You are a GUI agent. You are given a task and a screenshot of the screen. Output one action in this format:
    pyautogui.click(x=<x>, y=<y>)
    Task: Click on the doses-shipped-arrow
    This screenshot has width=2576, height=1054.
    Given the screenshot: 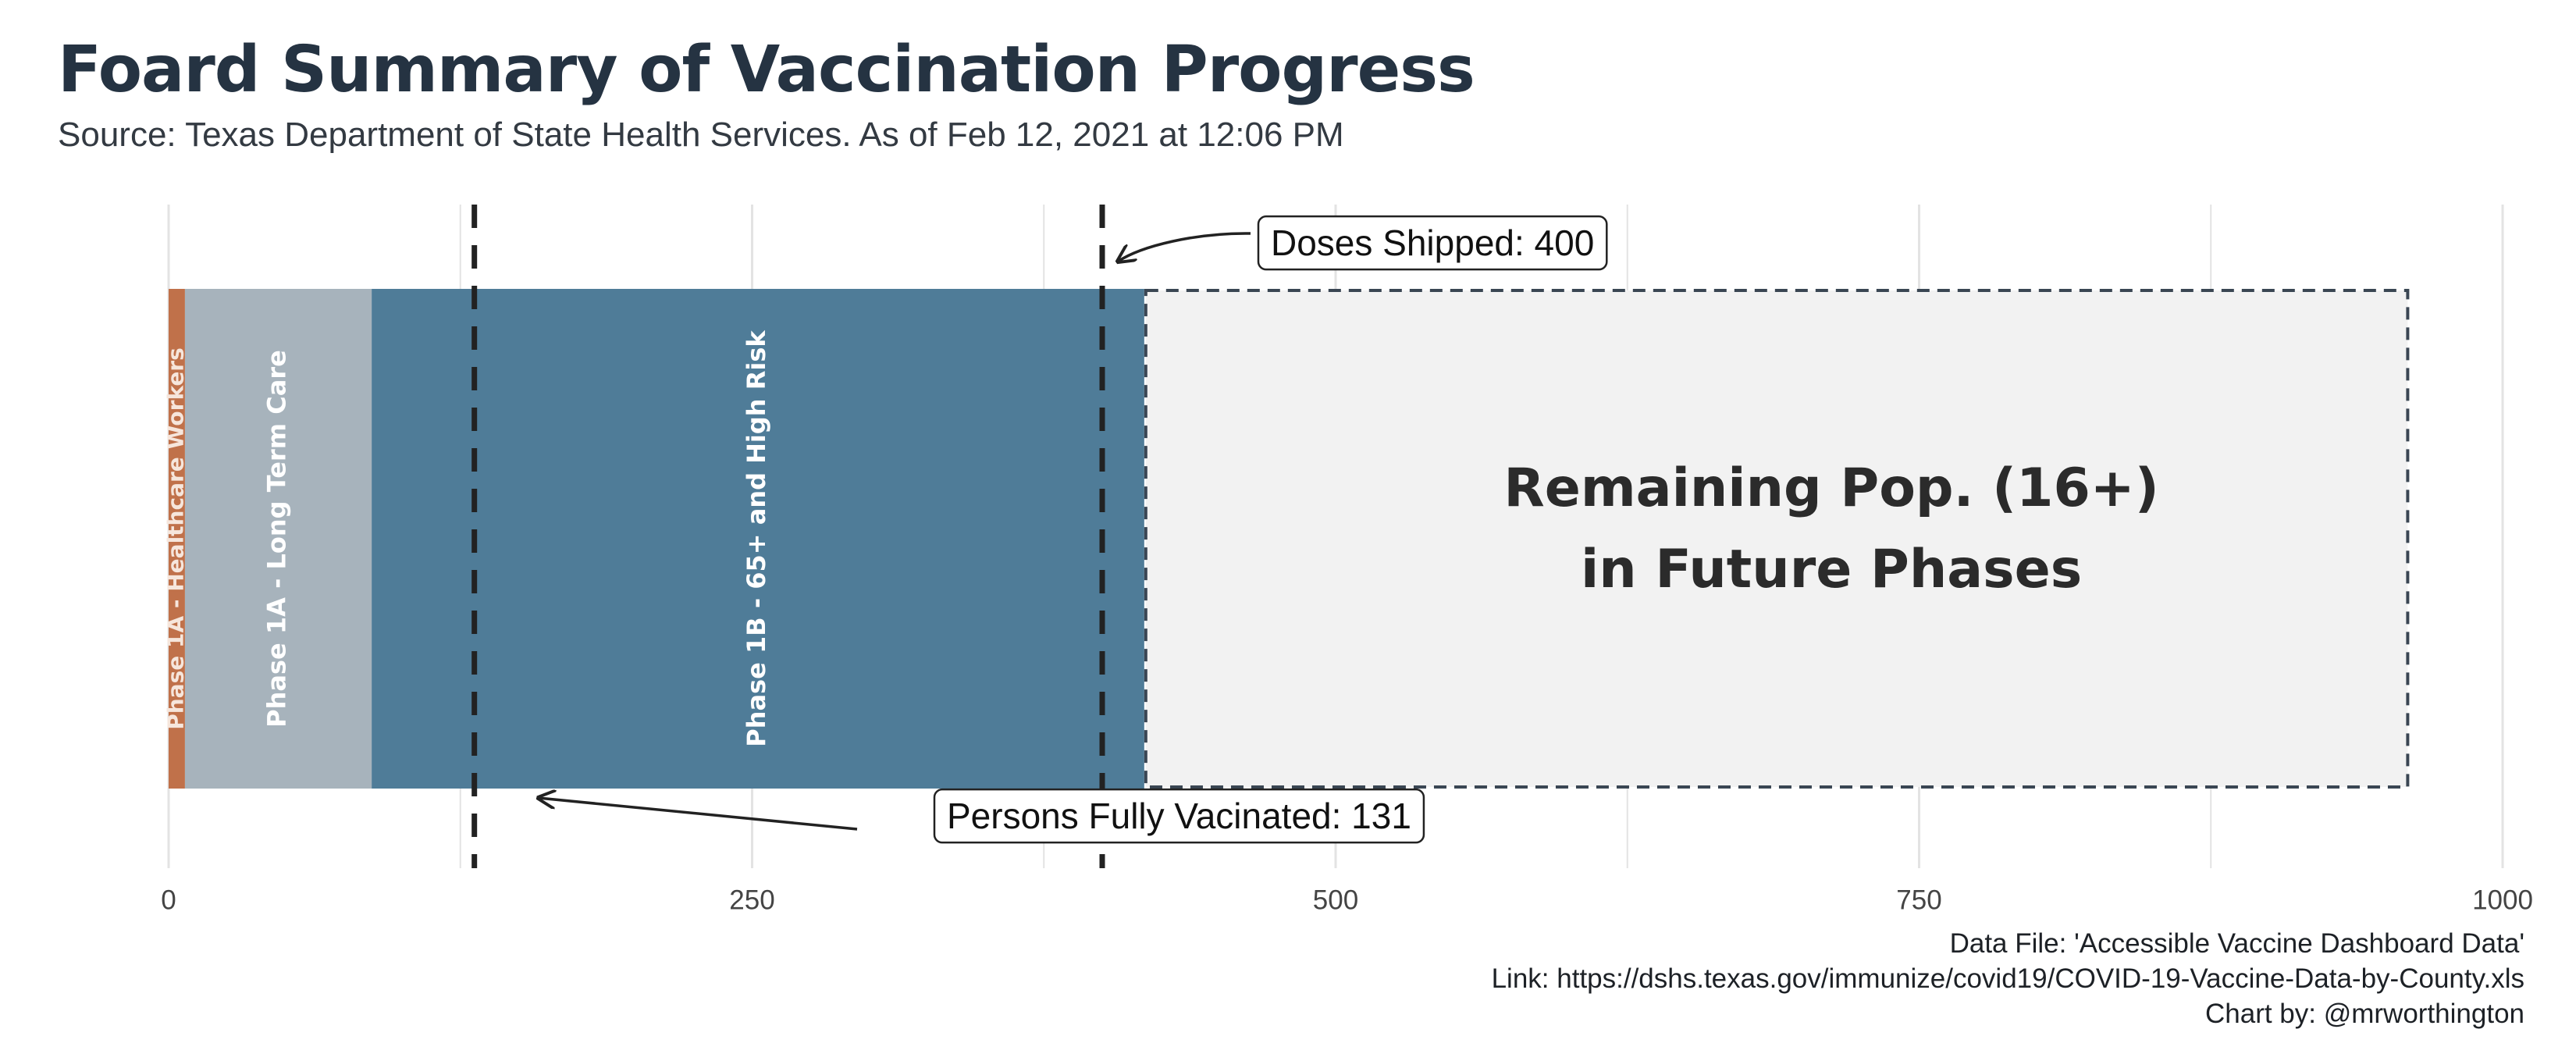 What is the action you would take?
    pyautogui.click(x=1184, y=247)
    